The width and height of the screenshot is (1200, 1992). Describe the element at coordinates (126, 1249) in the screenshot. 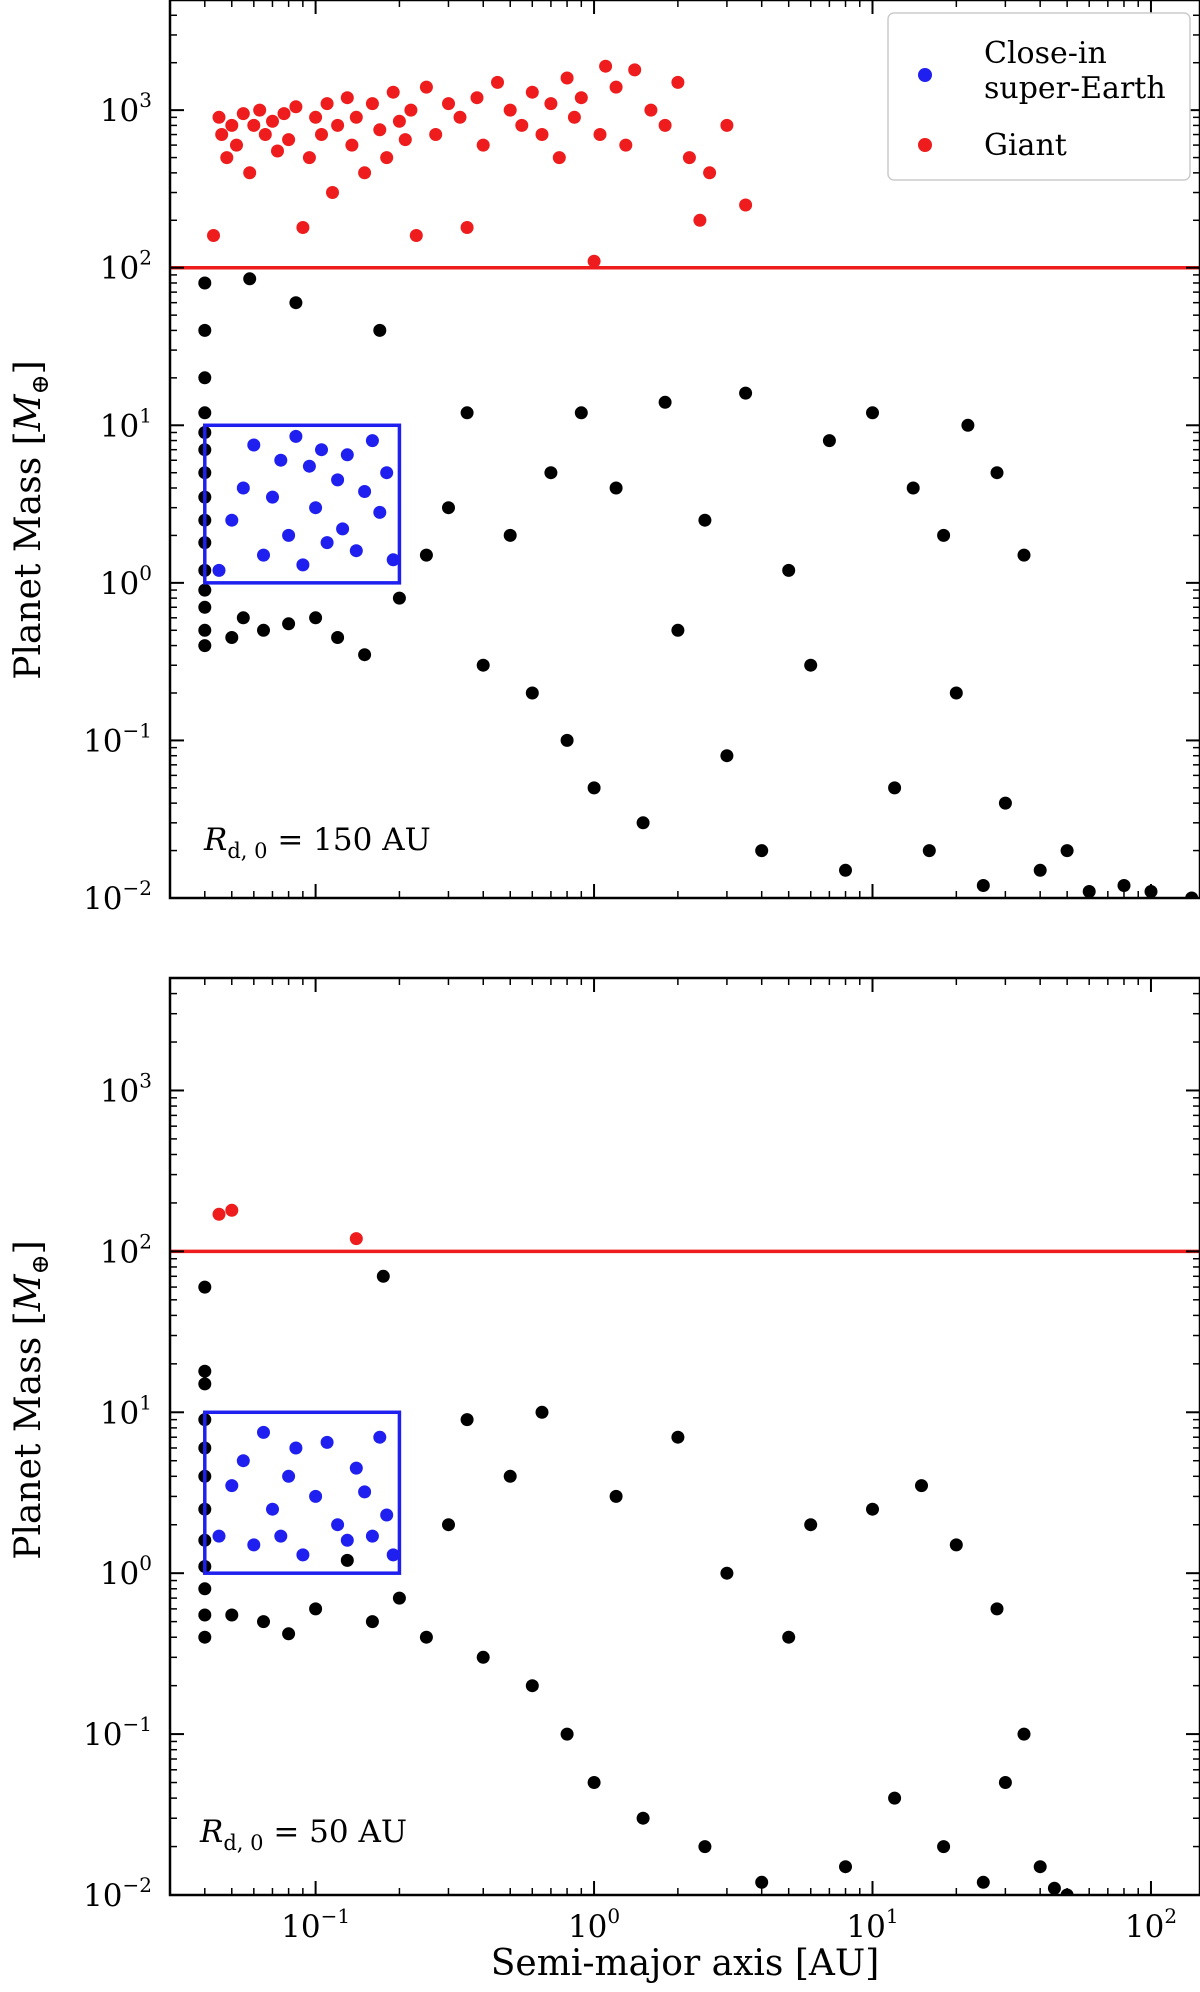

I see `bottom-y-tick-label: 10²` at that location.